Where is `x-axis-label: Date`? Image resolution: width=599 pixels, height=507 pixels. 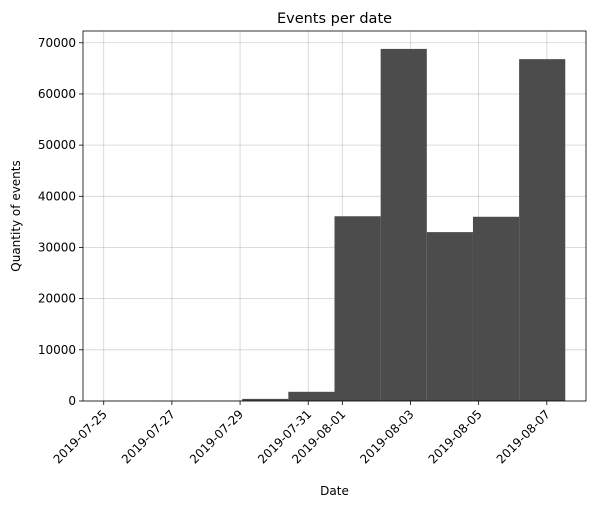
x-axis-label: Date is located at coordinates (334, 491).